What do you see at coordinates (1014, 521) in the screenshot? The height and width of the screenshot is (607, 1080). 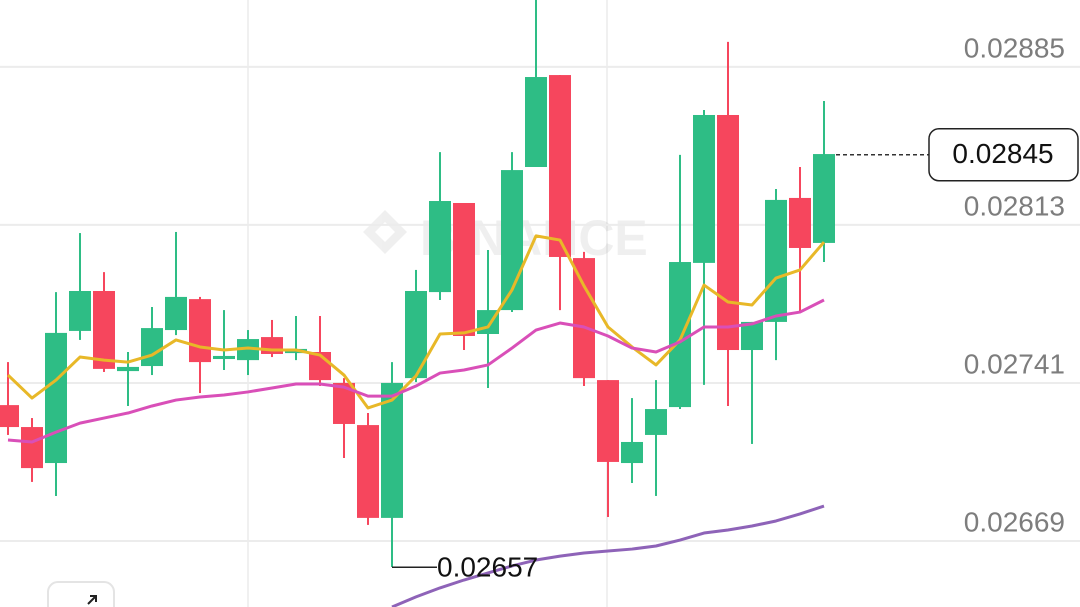 I see `y-tick-label: 0.02669` at bounding box center [1014, 521].